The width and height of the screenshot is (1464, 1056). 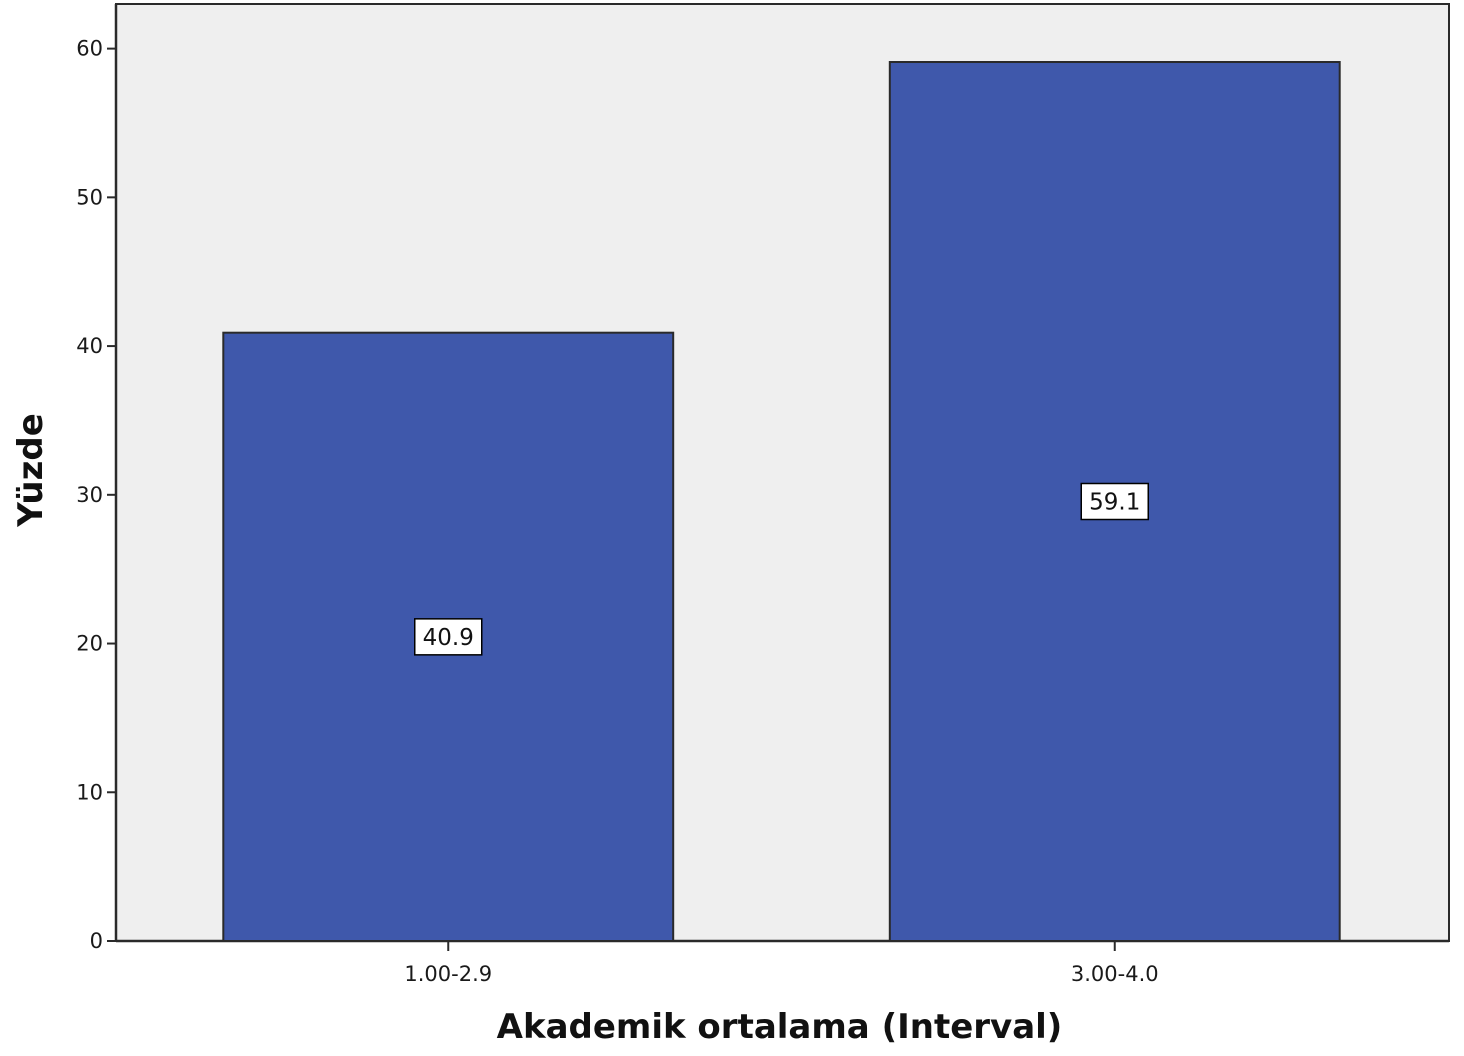 I want to click on data-label: 40.9, so click(x=448, y=638).